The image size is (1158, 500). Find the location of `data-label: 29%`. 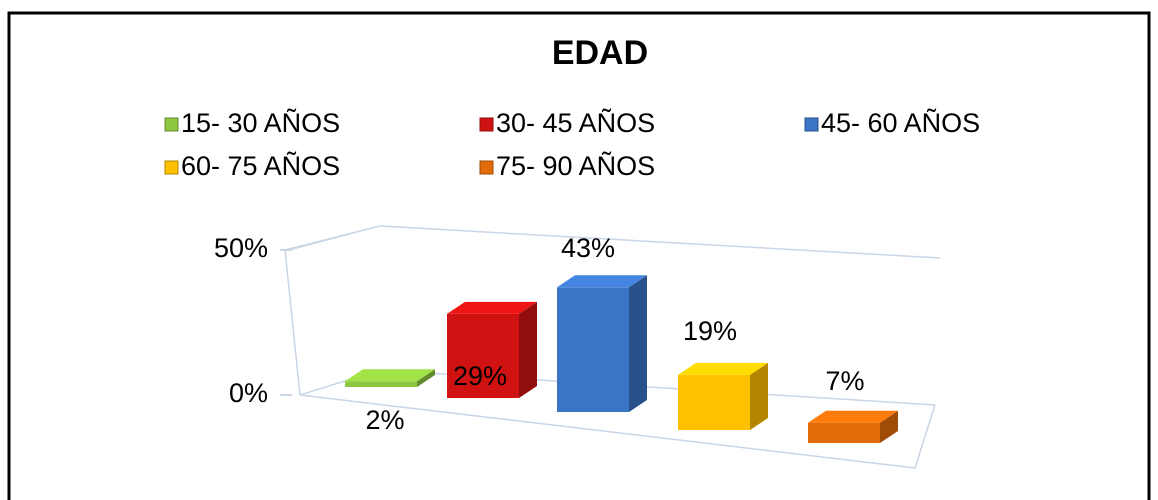

data-label: 29% is located at coordinates (480, 376).